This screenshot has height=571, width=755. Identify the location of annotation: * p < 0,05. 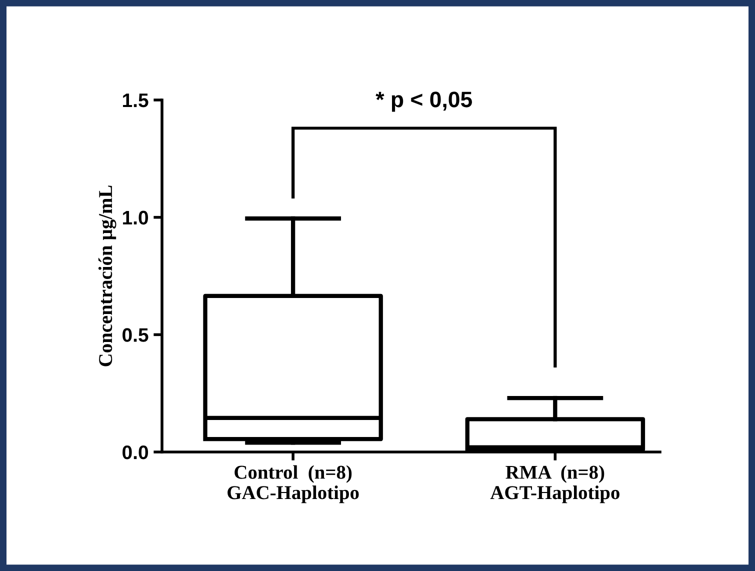
(424, 102).